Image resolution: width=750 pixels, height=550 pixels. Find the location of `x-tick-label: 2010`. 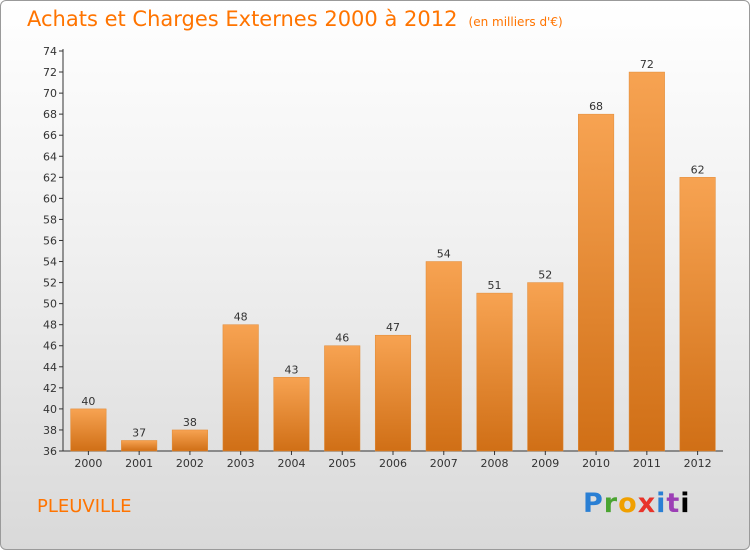

x-tick-label: 2010 is located at coordinates (596, 463).